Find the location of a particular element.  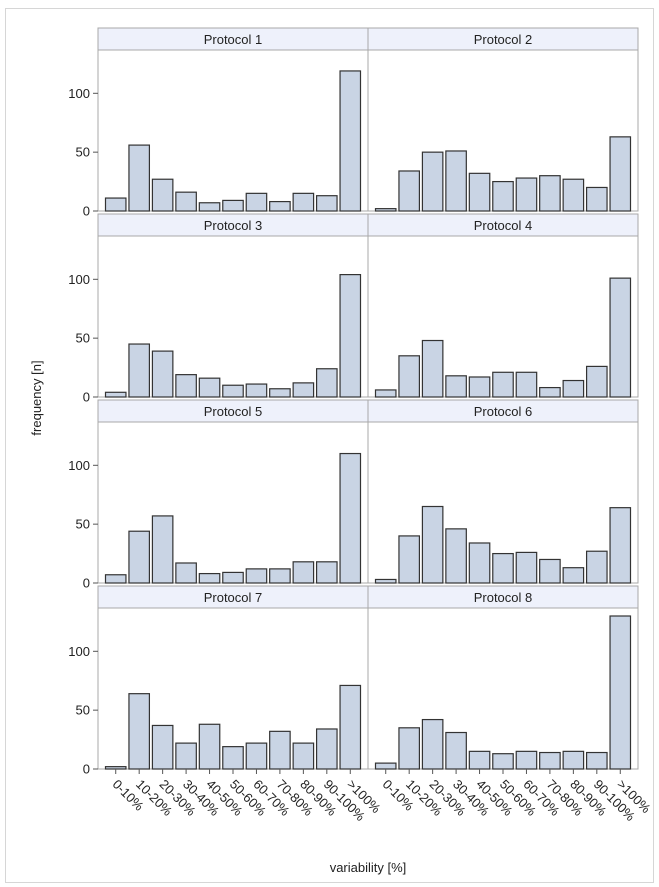

panel-1-title: Protocol 1 is located at coordinates (233, 39).